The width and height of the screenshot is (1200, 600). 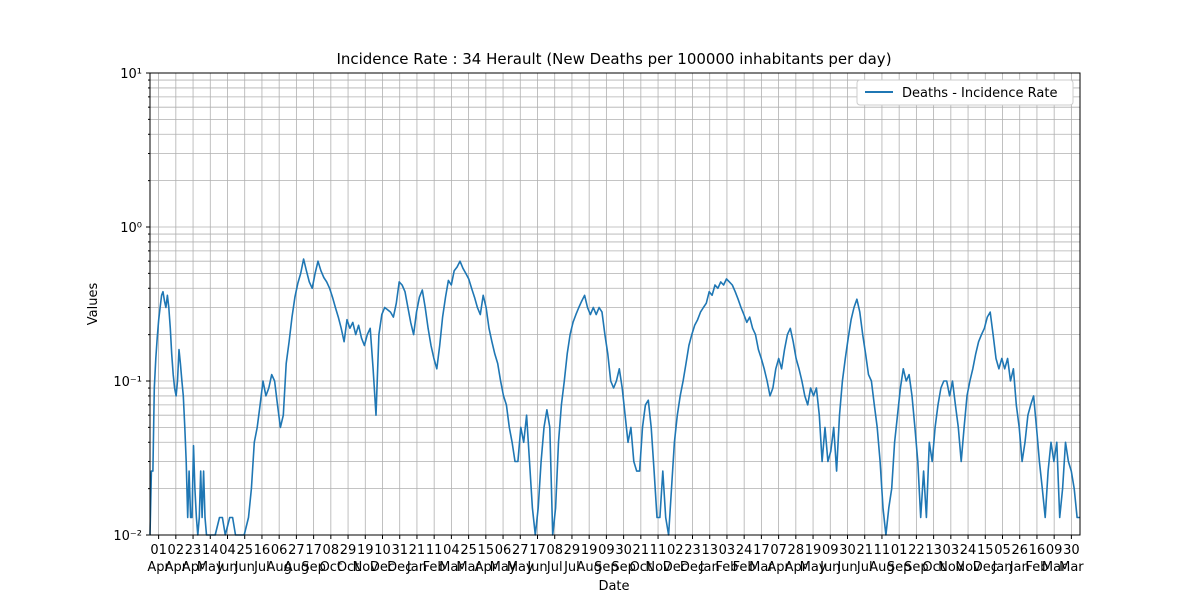 What do you see at coordinates (796, 550) in the screenshot?
I see `x-tick-day-label: 28` at bounding box center [796, 550].